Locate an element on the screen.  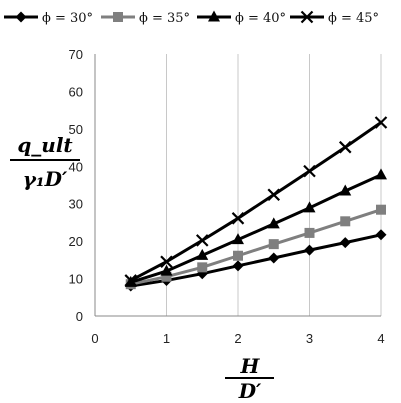
x-tick-label: 2 is located at coordinates (237, 338).